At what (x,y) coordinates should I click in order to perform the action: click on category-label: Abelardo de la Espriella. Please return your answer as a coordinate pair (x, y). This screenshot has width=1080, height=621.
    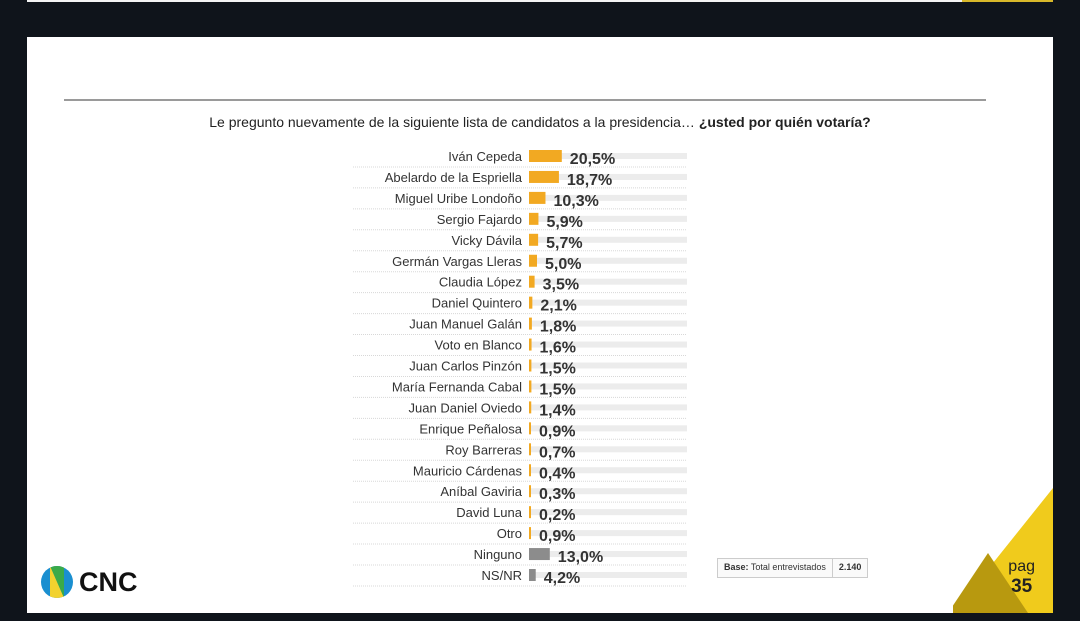
    Looking at the image, I should click on (454, 177).